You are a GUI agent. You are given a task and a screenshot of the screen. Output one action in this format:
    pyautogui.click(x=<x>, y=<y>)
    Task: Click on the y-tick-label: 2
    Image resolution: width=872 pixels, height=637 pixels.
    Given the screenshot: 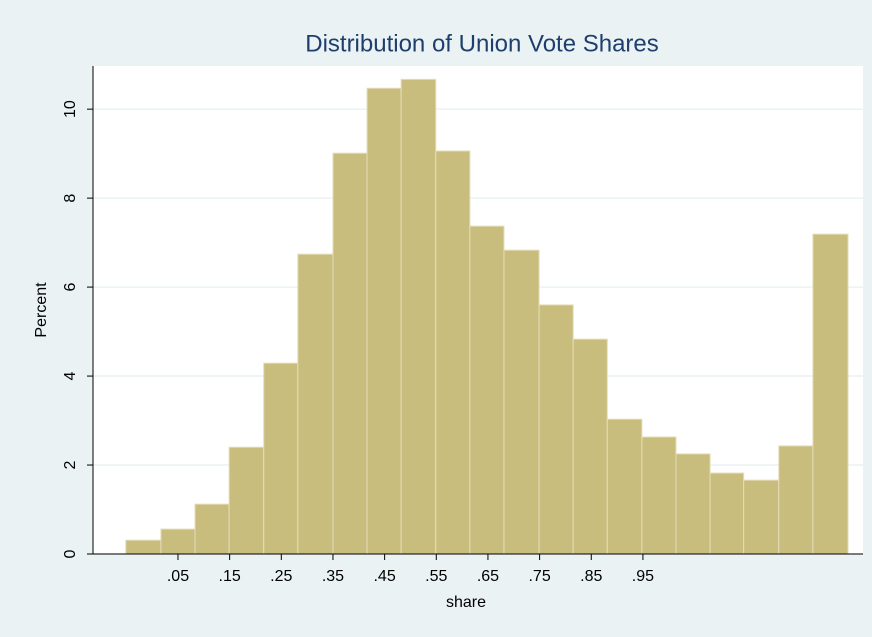 What is the action you would take?
    pyautogui.click(x=70, y=464)
    